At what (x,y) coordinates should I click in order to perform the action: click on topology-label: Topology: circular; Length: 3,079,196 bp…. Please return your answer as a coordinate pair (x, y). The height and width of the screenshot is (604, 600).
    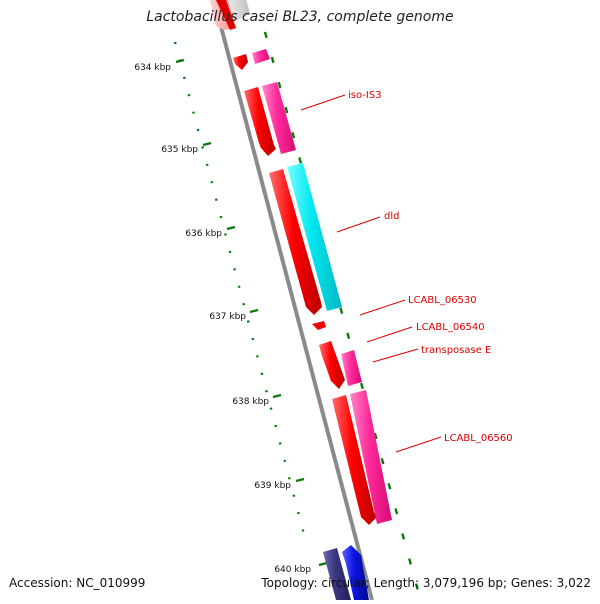
    Looking at the image, I should click on (426, 583).